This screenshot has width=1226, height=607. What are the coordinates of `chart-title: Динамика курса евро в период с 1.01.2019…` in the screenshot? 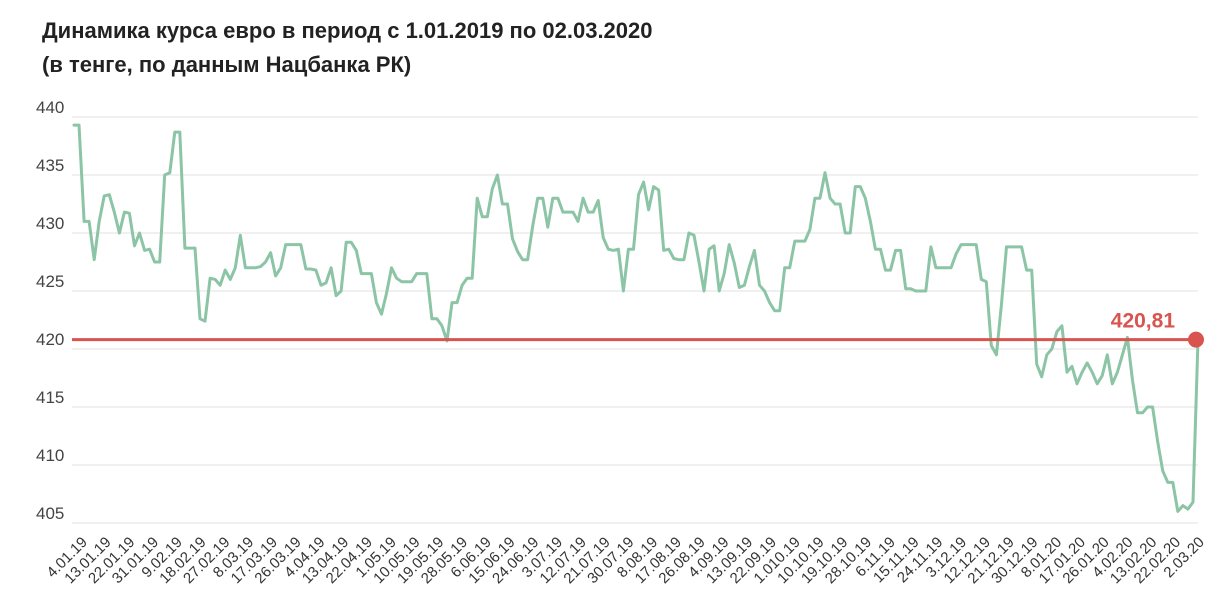 It's located at (347, 48).